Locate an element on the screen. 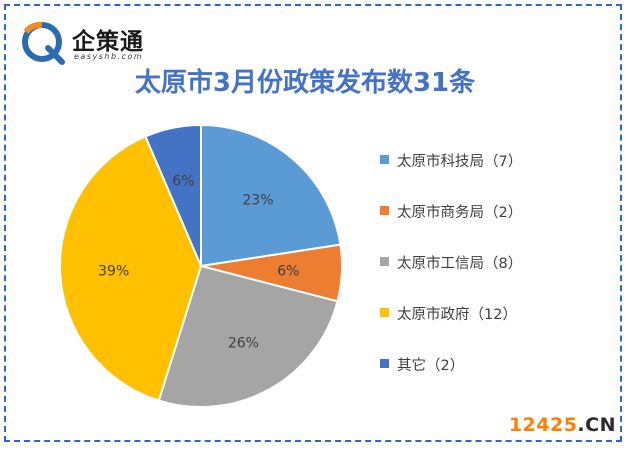  legend-label: 太原市政府（12） is located at coordinates (457, 315).